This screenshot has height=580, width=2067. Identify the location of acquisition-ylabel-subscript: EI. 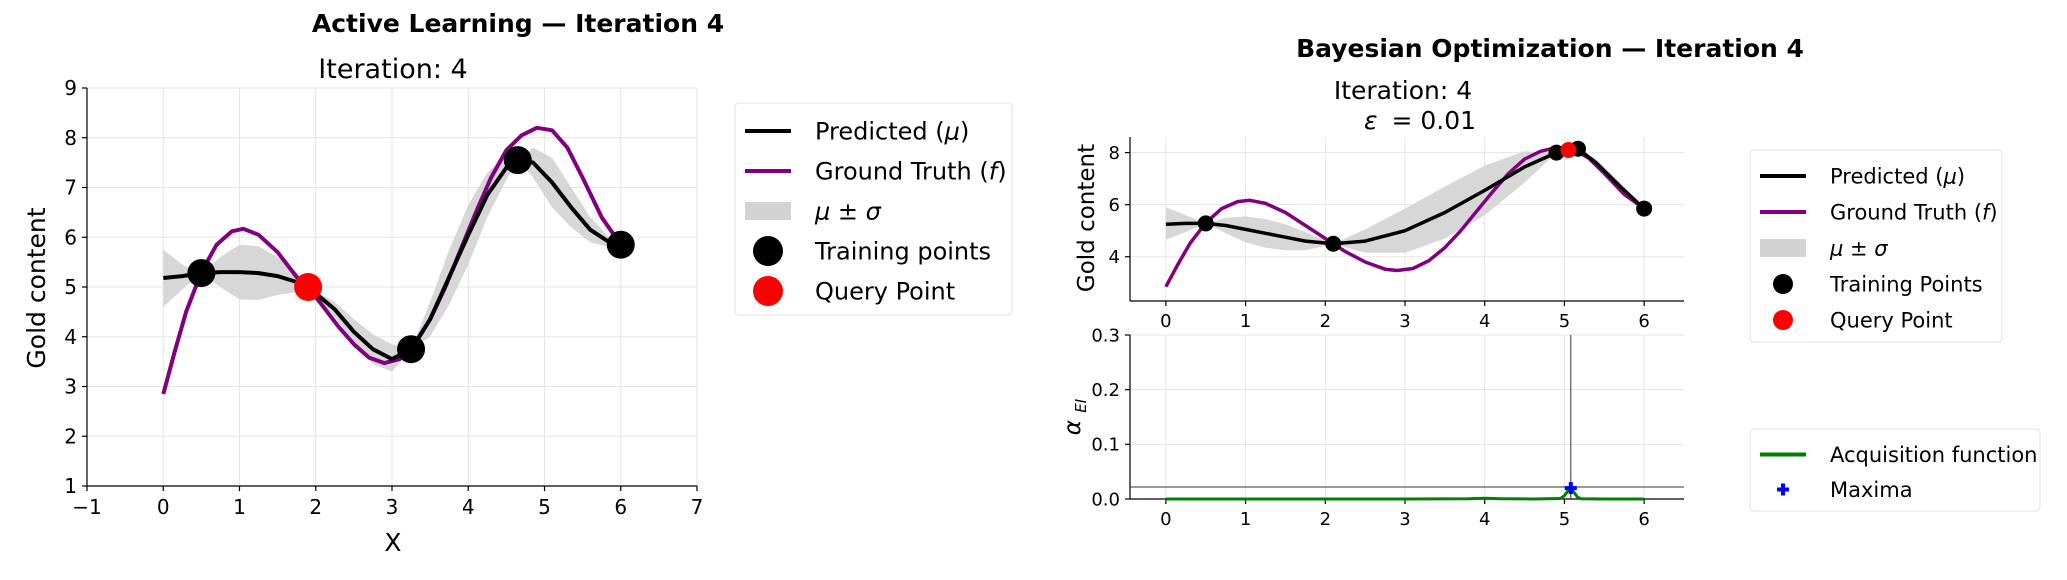
(1081, 405).